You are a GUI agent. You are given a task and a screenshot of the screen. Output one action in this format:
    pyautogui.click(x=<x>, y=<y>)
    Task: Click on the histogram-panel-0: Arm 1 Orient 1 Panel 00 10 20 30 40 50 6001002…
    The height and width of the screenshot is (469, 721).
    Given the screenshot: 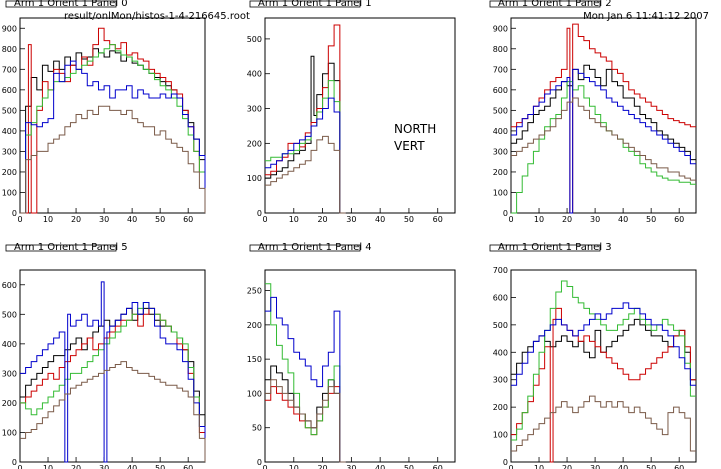 What is the action you would take?
    pyautogui.click(x=104, y=112)
    